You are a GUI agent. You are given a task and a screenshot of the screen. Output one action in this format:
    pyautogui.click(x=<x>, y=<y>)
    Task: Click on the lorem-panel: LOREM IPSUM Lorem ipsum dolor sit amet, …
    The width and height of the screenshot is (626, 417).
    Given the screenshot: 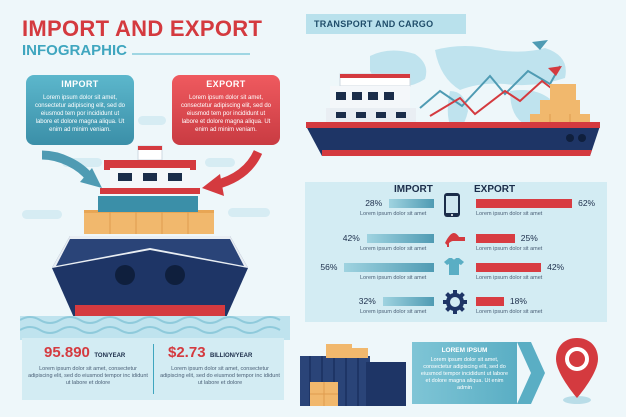 What is the action you would take?
    pyautogui.click(x=464, y=373)
    